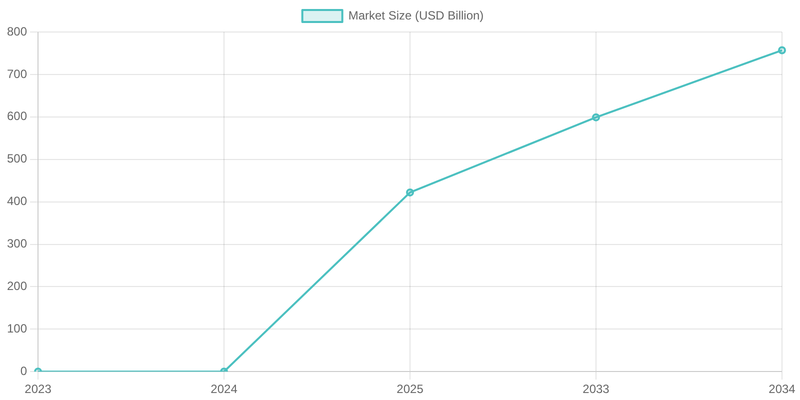  I want to click on x-tick-label: 2025, so click(410, 389).